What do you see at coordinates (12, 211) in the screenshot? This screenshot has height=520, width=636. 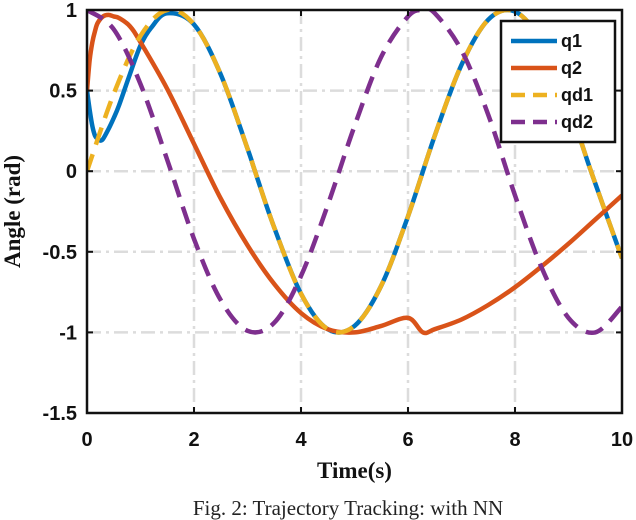 I see `y-axis-label: Angle (rad)` at bounding box center [12, 211].